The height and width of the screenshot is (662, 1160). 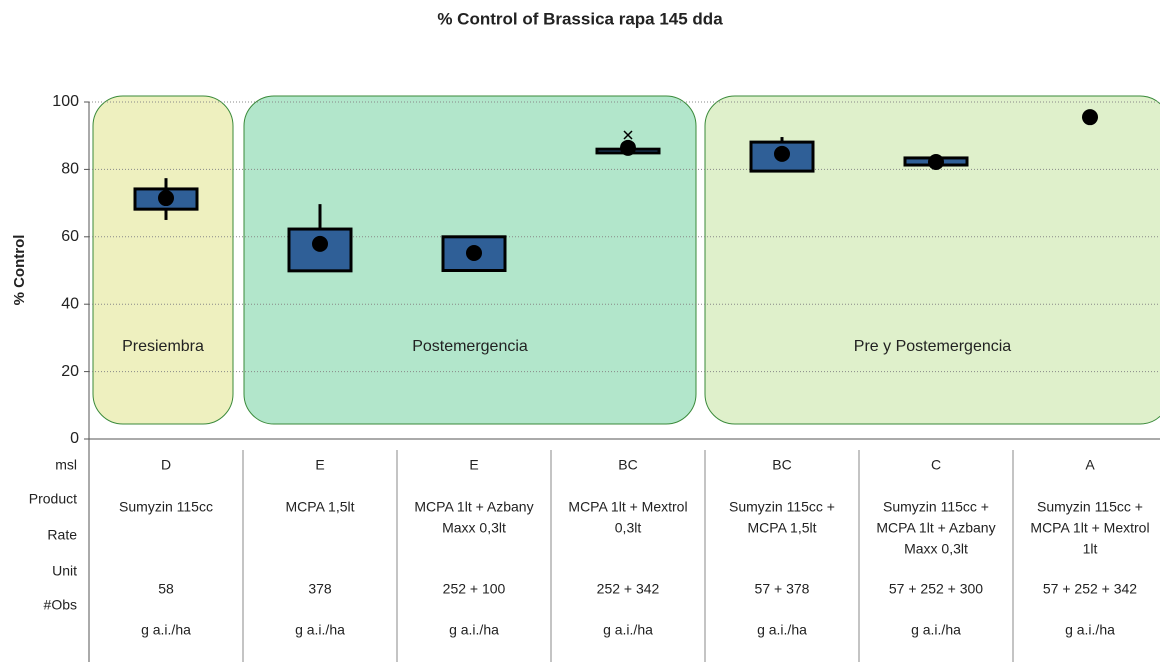 What do you see at coordinates (1090, 465) in the screenshot?
I see `msl: A` at bounding box center [1090, 465].